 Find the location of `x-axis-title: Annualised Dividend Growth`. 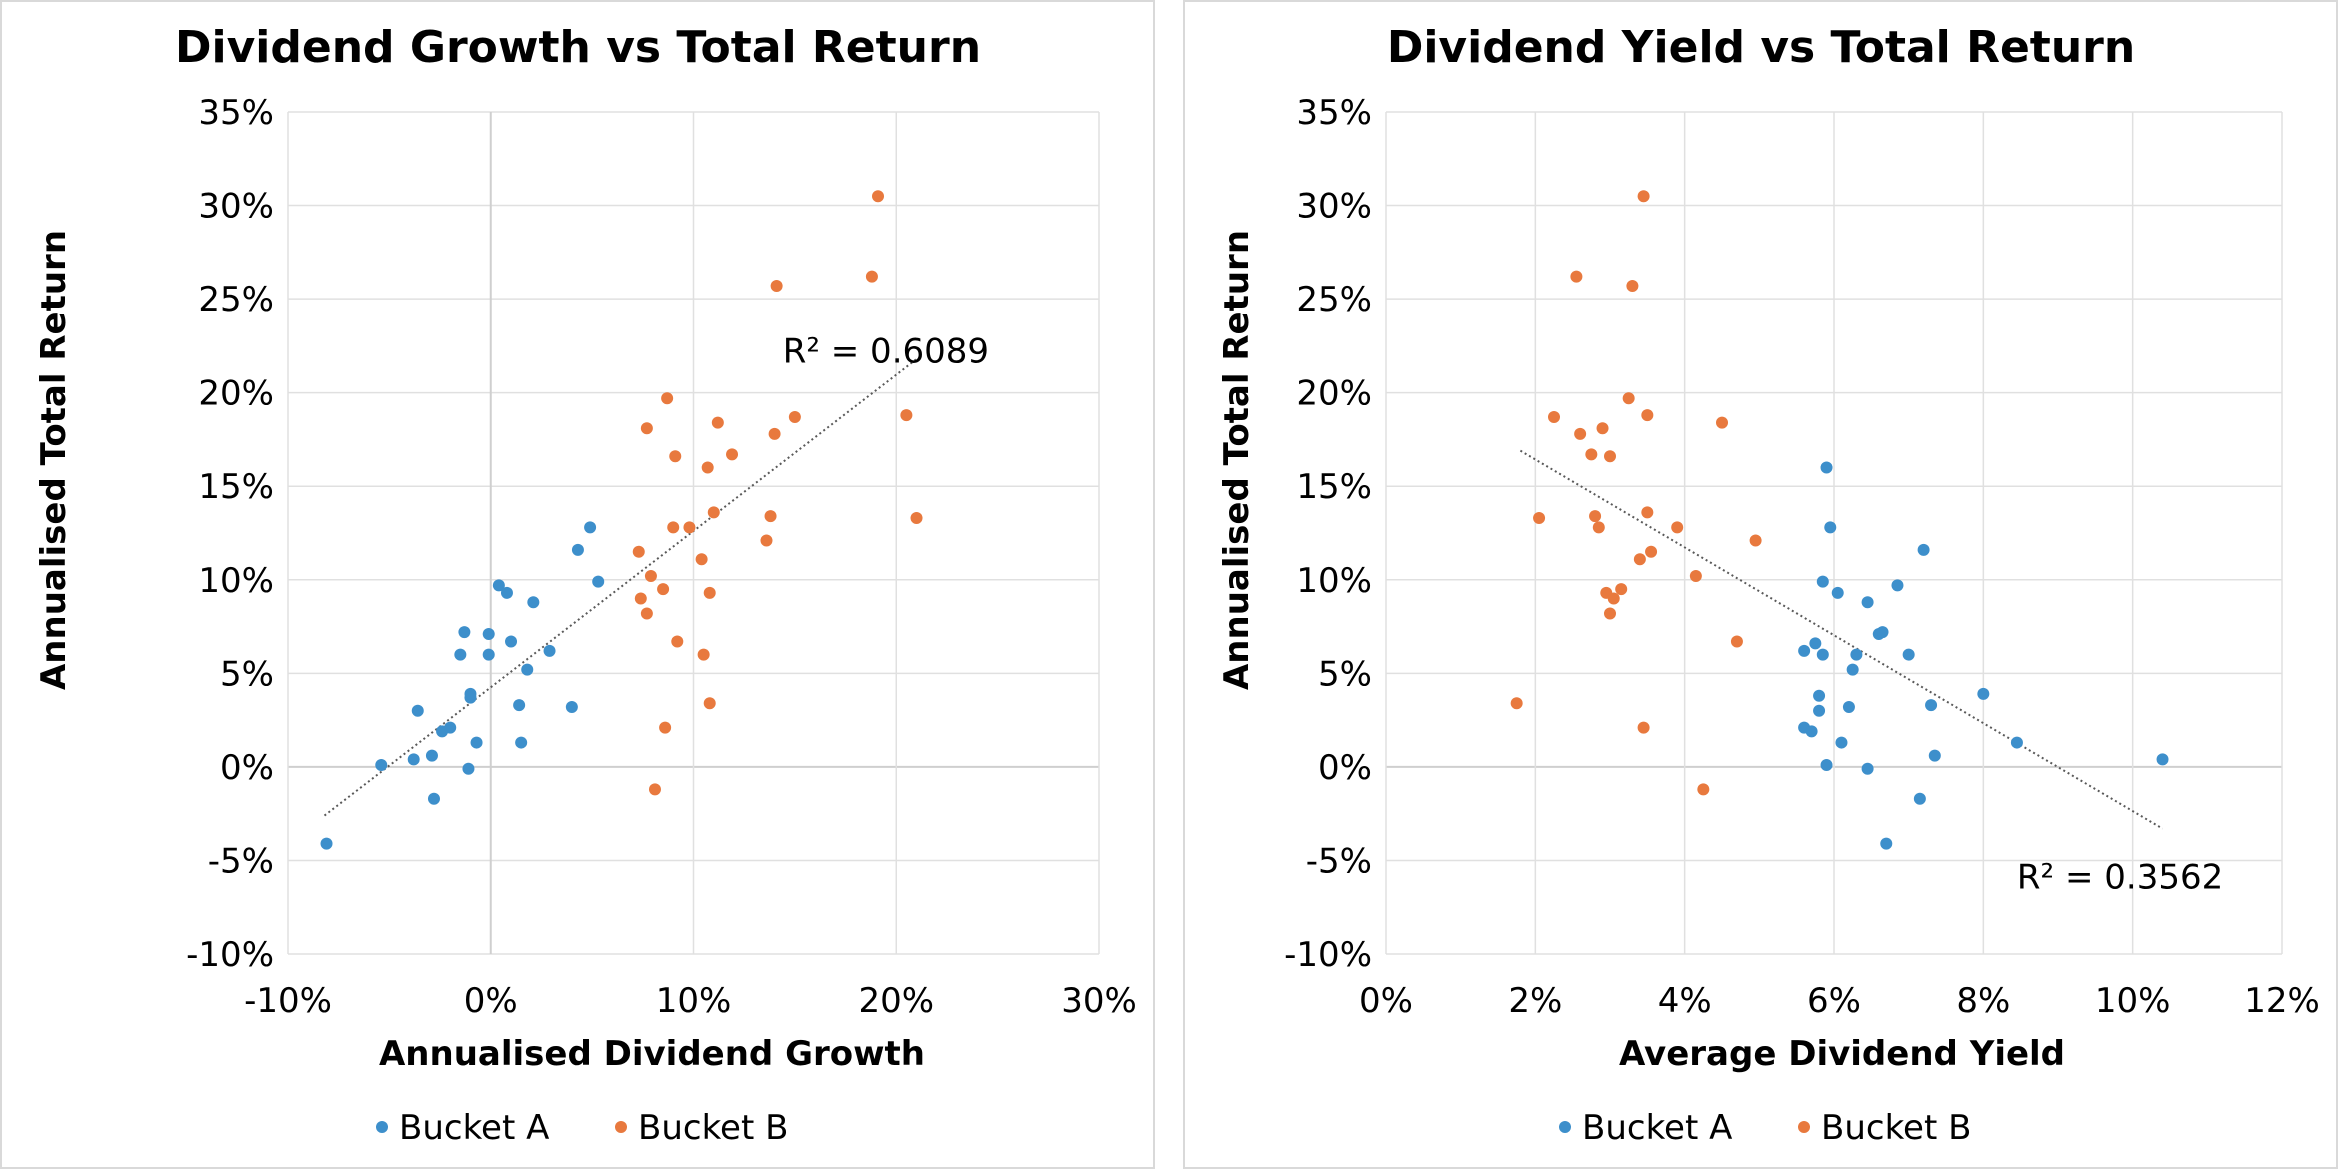

x-axis-title: Annualised Dividend Growth is located at coordinates (652, 1054).